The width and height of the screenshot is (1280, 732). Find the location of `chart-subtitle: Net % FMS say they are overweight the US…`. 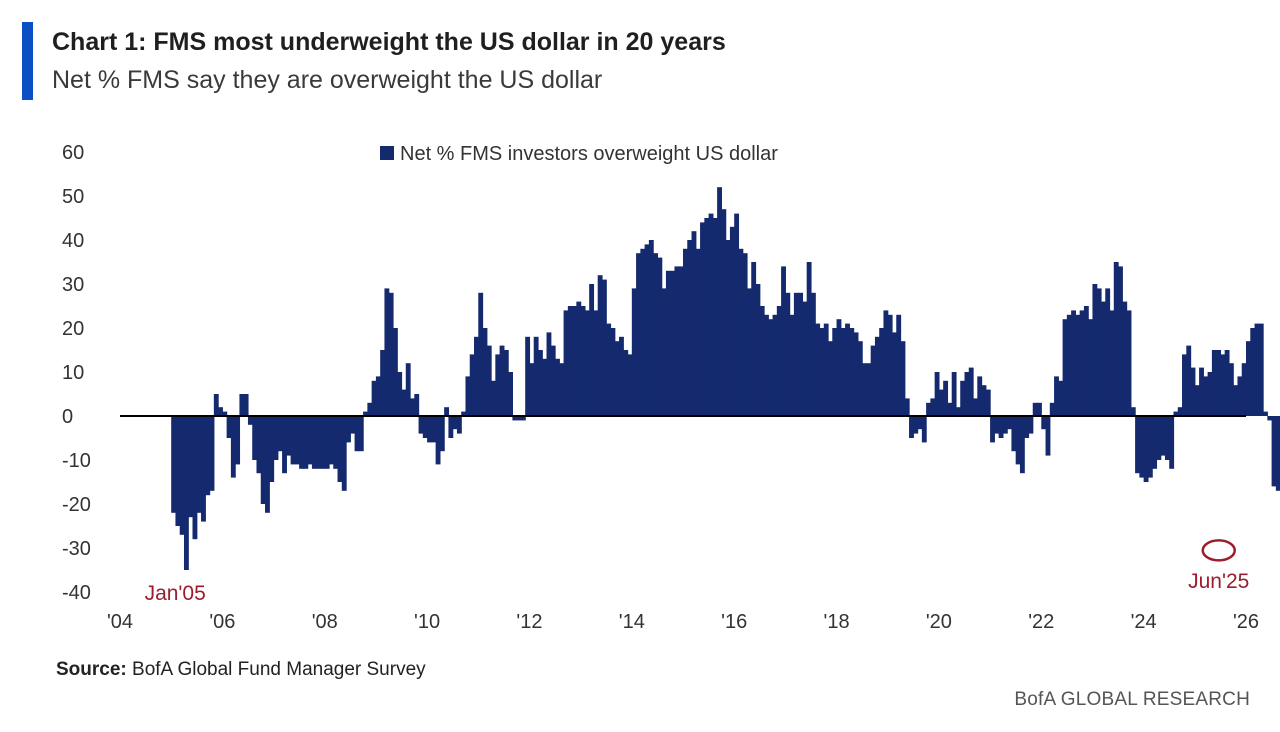

chart-subtitle: Net % FMS say they are overweight the US… is located at coordinates (327, 80).